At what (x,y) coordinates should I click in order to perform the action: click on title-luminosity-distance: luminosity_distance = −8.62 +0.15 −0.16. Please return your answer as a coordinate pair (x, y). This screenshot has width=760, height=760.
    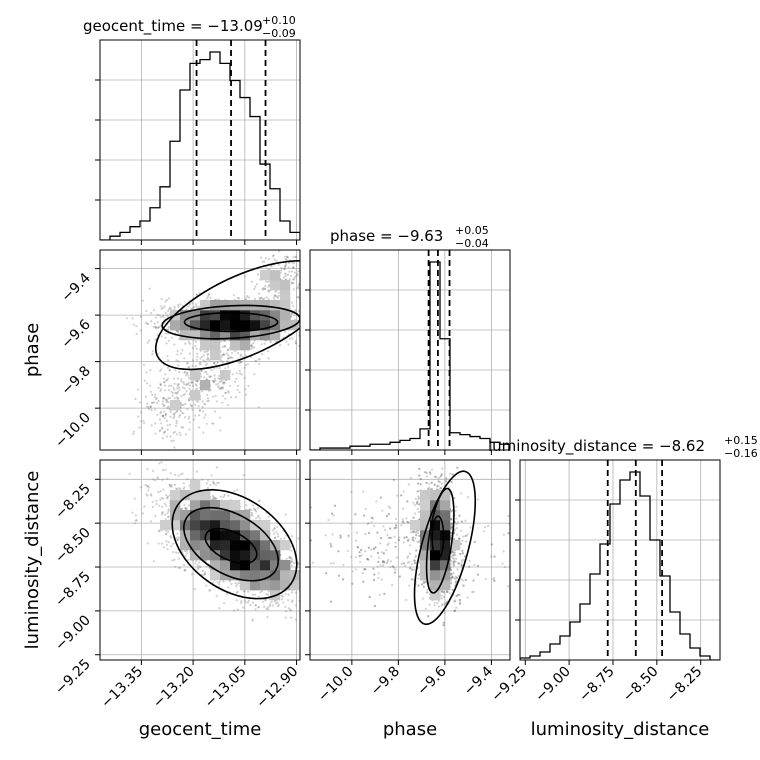
    Looking at the image, I should click on (623, 447).